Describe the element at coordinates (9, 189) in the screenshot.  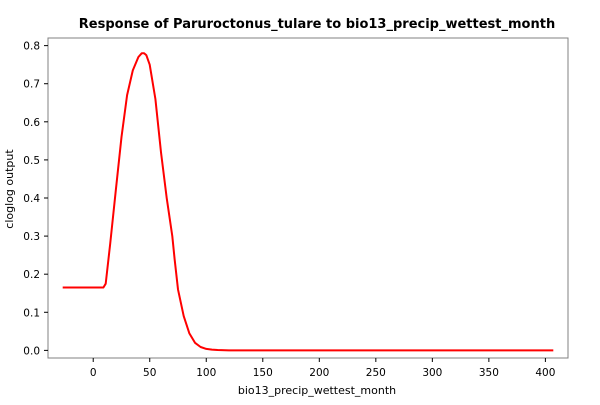
I see `y-axis-label: cloglog output` at that location.